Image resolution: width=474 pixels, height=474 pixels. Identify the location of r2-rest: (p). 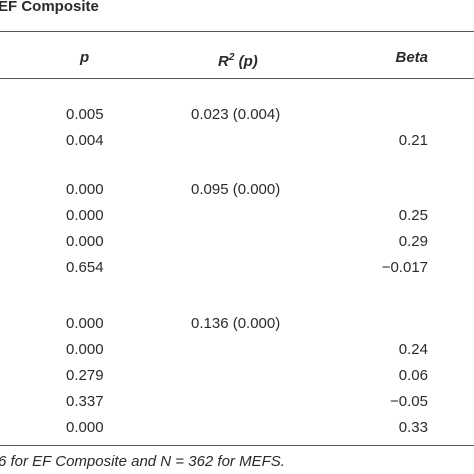
(246, 61).